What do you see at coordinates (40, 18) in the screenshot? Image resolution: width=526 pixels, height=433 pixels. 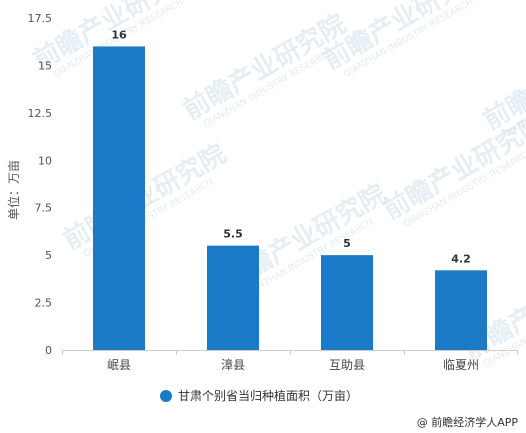 I see `y-tick-label: 17.5` at bounding box center [40, 18].